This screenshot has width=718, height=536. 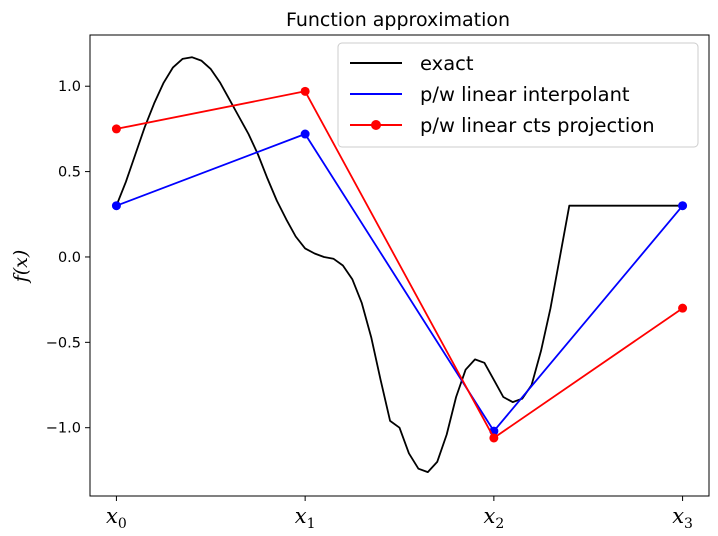 What do you see at coordinates (305, 518) in the screenshot?
I see `x-tick-label: x1` at bounding box center [305, 518].